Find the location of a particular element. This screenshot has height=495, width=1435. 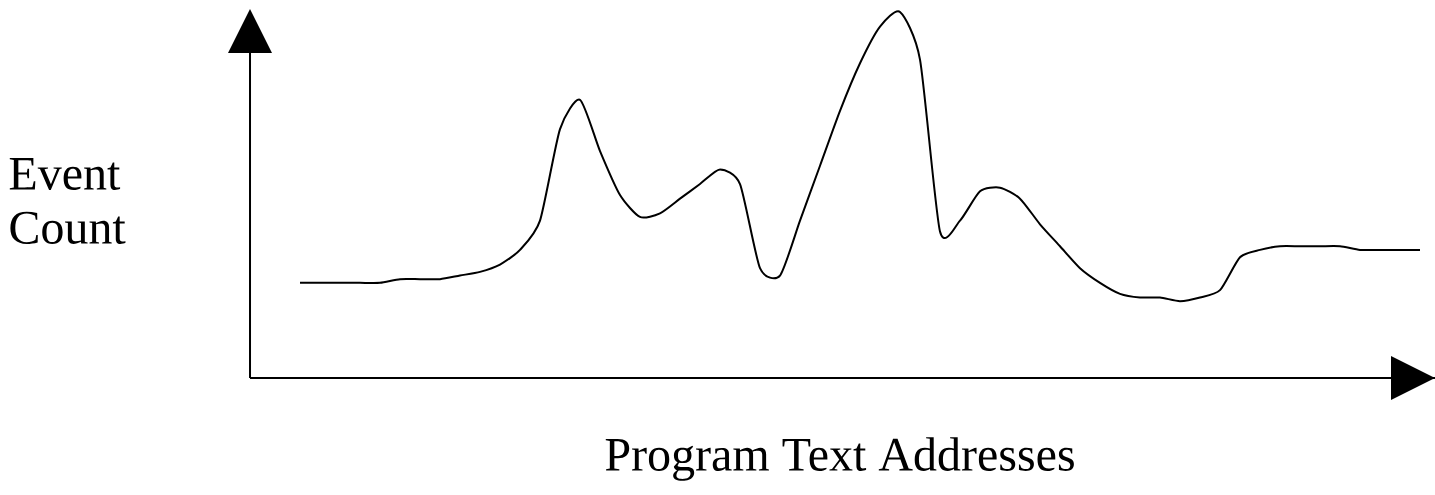

x-axis-title: Program Text Addresses is located at coordinates (839, 459).